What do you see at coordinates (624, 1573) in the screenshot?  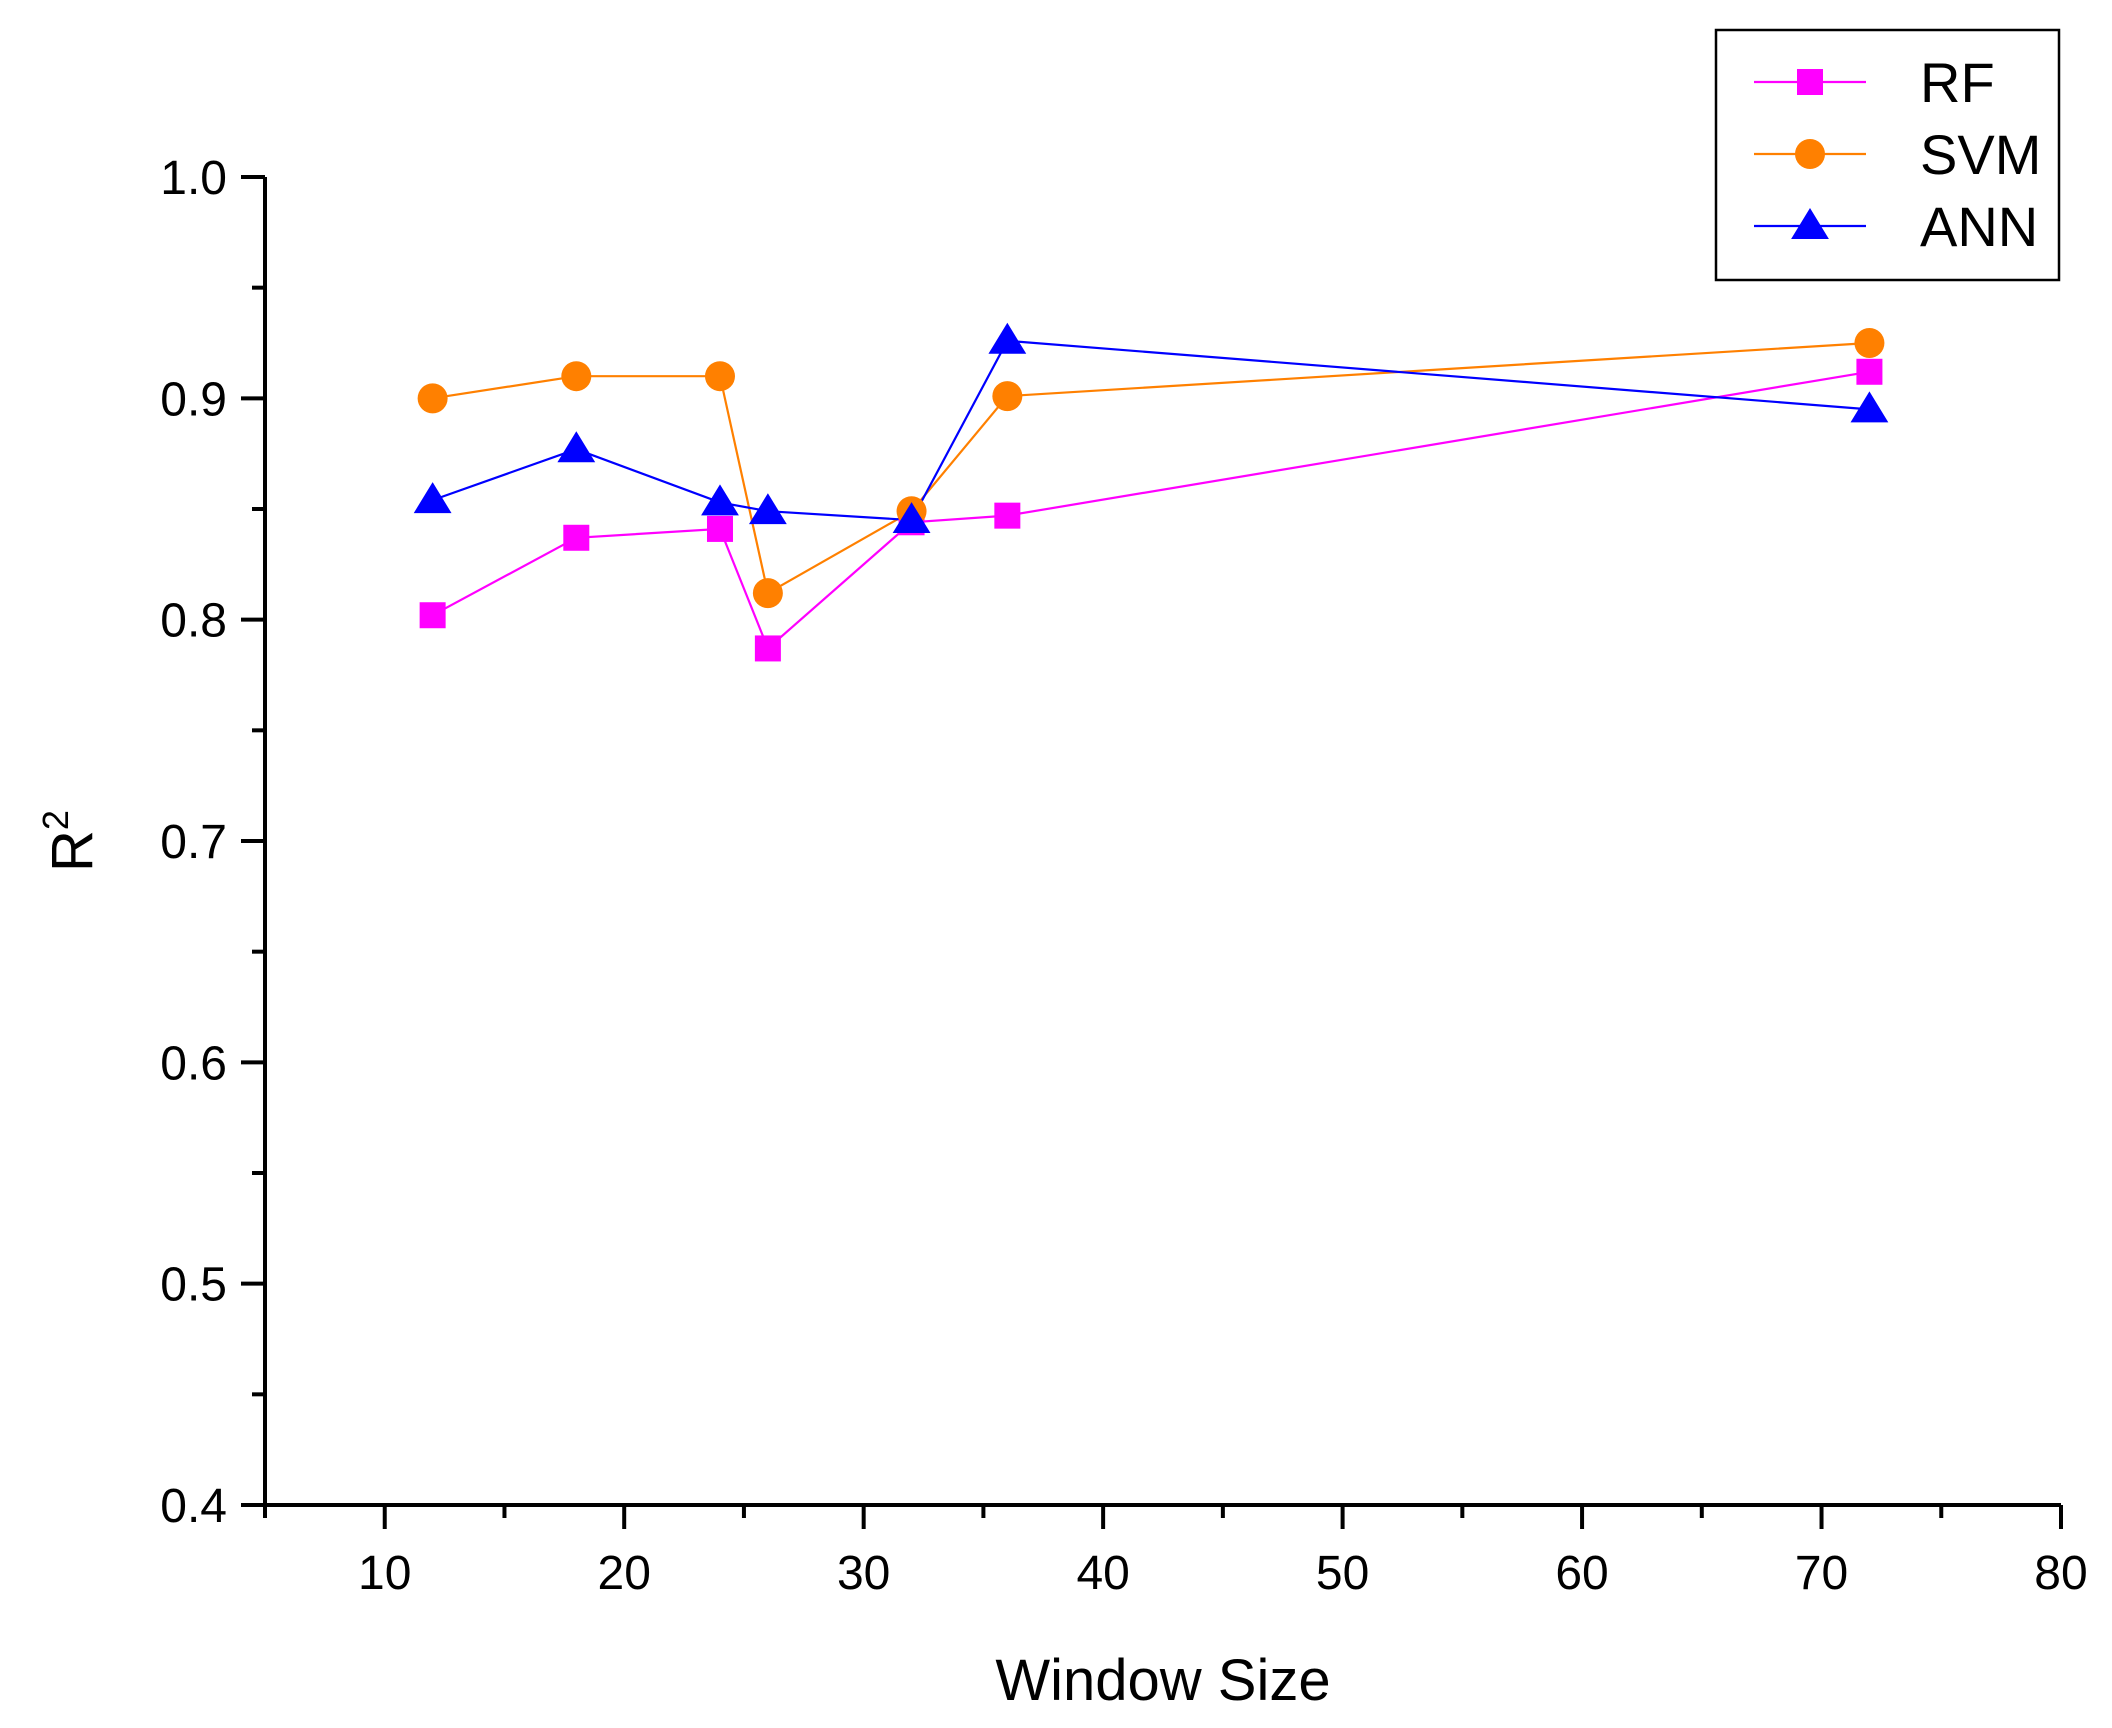 I see `x-tick-label: 20` at bounding box center [624, 1573].